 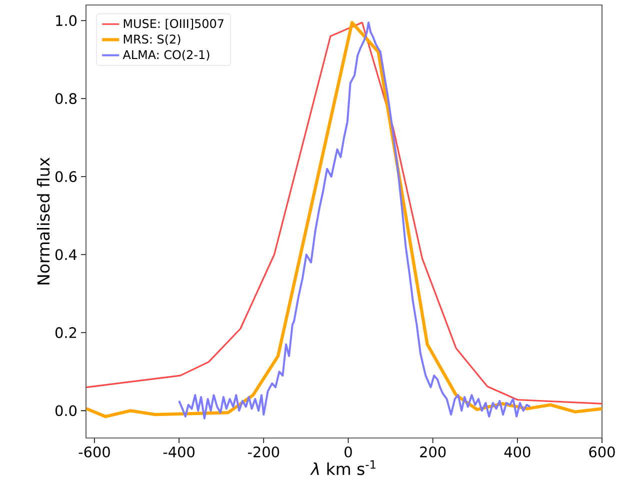 What do you see at coordinates (43, 221) in the screenshot?
I see `y-axis-title: Normalised flux` at bounding box center [43, 221].